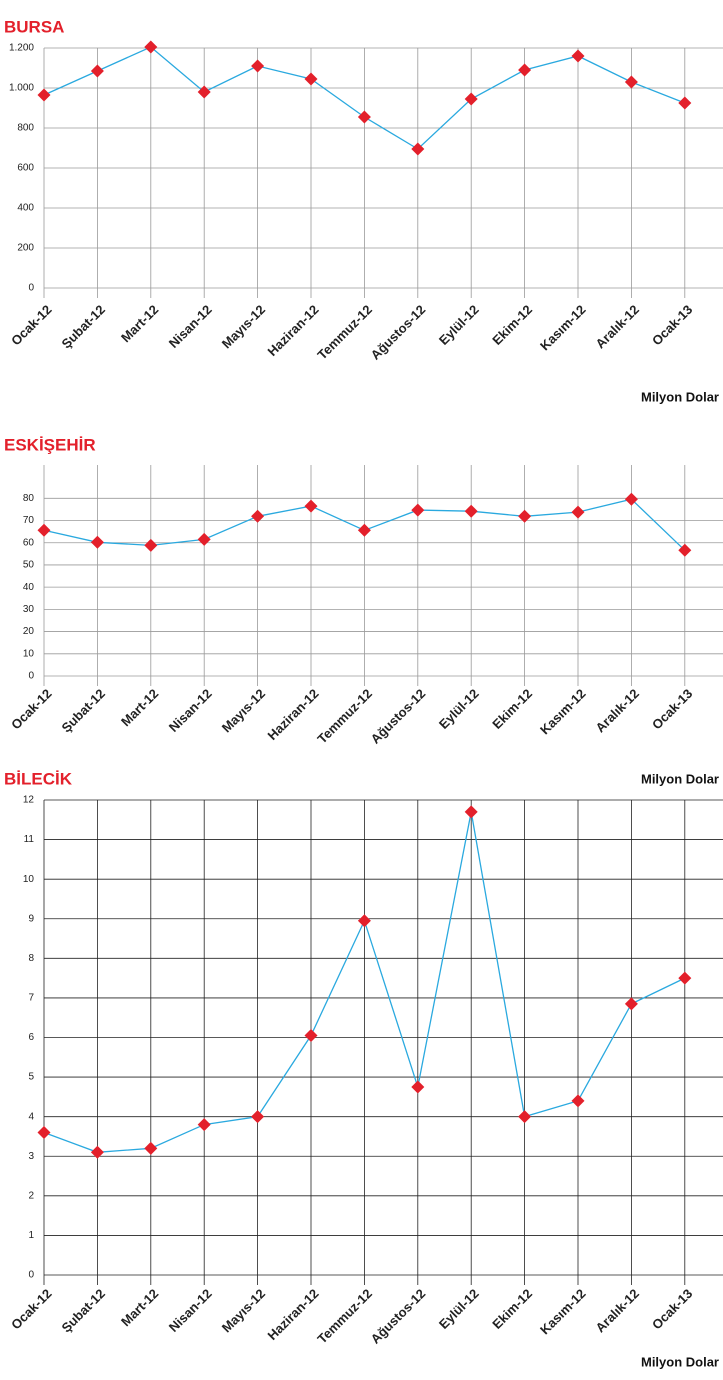  Describe the element at coordinates (21, 48) in the screenshot. I see `y-tick-label: 1.200` at that location.